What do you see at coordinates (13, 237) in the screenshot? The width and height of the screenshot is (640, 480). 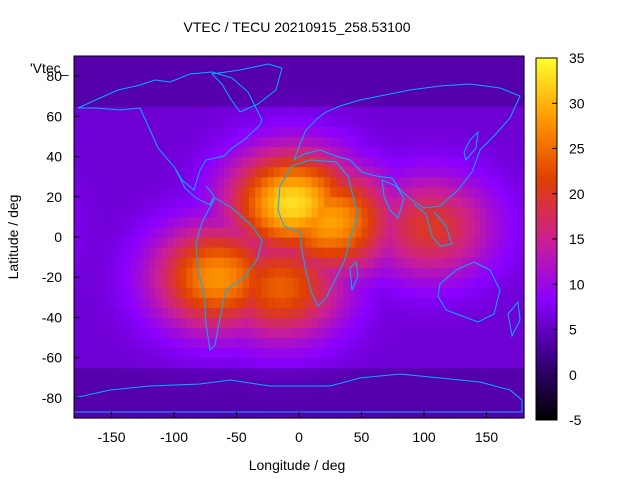 I see `y-axis-label: Latitude / deg` at bounding box center [13, 237].